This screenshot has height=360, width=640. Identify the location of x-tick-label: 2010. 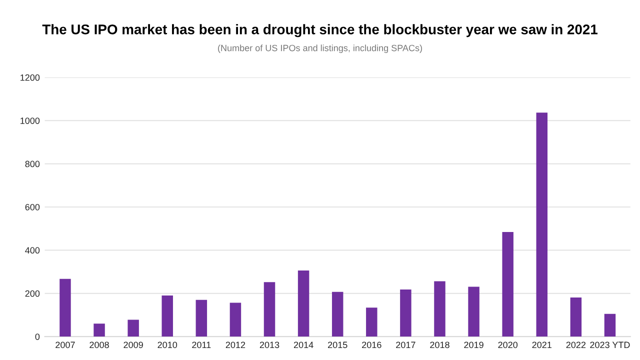
(168, 345).